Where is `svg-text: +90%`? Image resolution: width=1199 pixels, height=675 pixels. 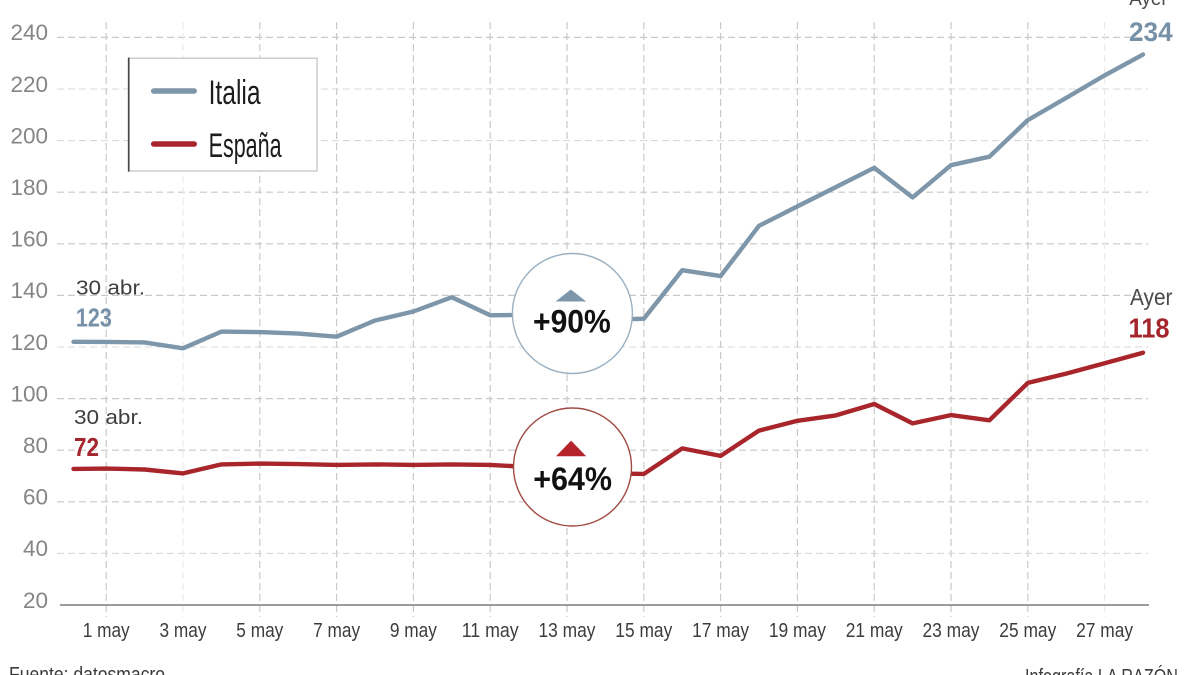 svg-text: +90% is located at coordinates (572, 322).